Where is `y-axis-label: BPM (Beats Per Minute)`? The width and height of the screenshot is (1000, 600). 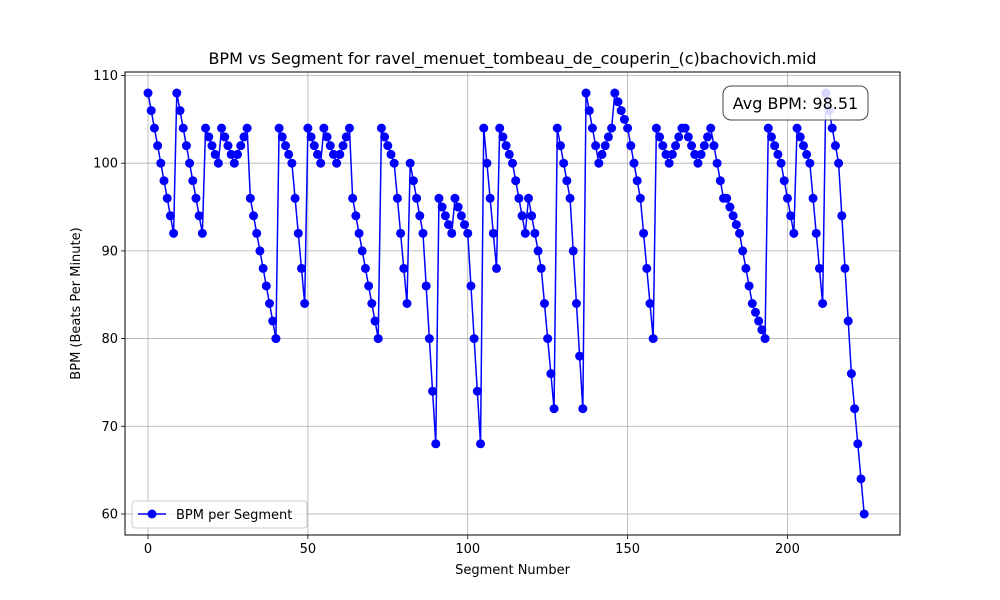
y-axis-label: BPM (Beats Per Minute) is located at coordinates (76, 303).